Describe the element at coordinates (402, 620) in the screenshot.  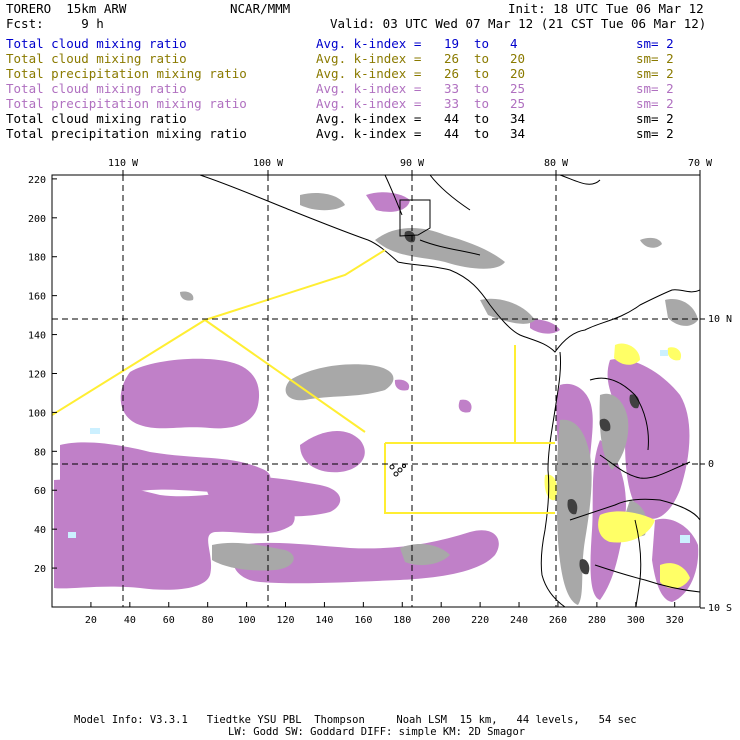
I see `x-tick: 180` at that location.